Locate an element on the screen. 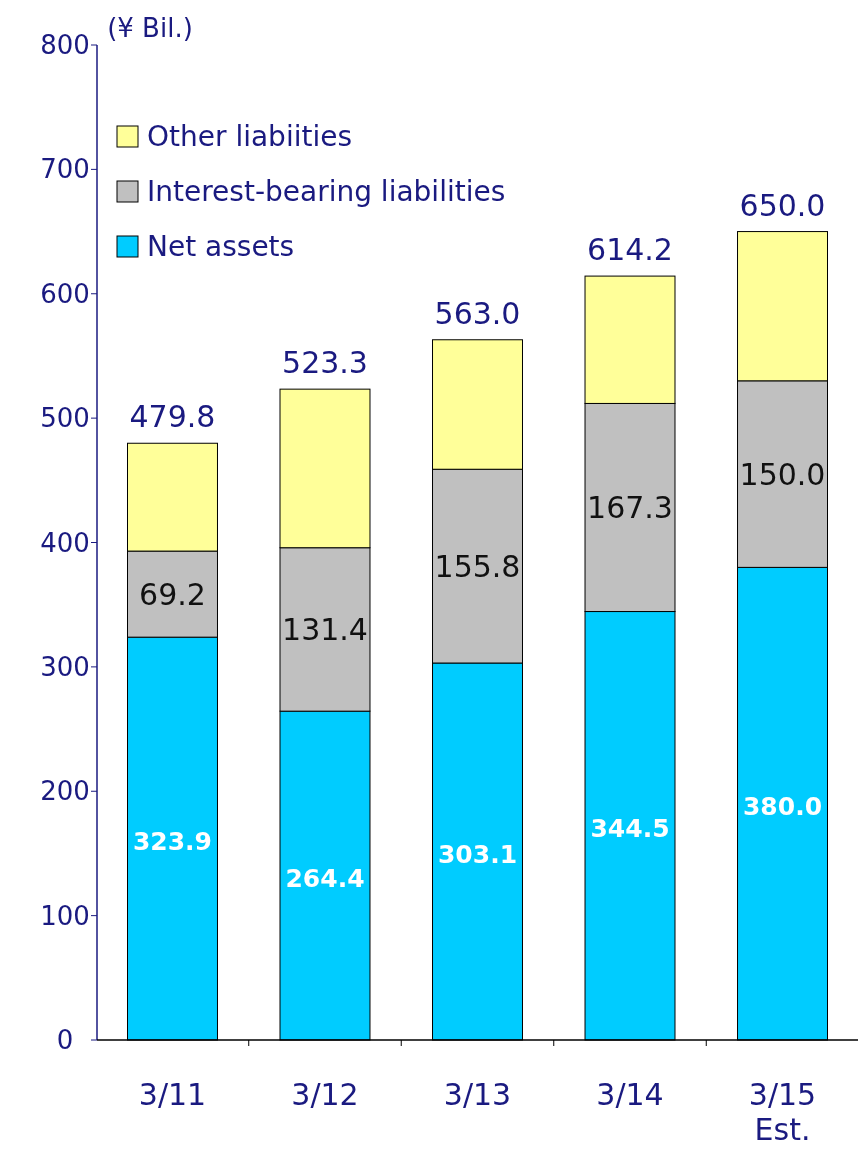  data-label: 344.5 is located at coordinates (630, 828).